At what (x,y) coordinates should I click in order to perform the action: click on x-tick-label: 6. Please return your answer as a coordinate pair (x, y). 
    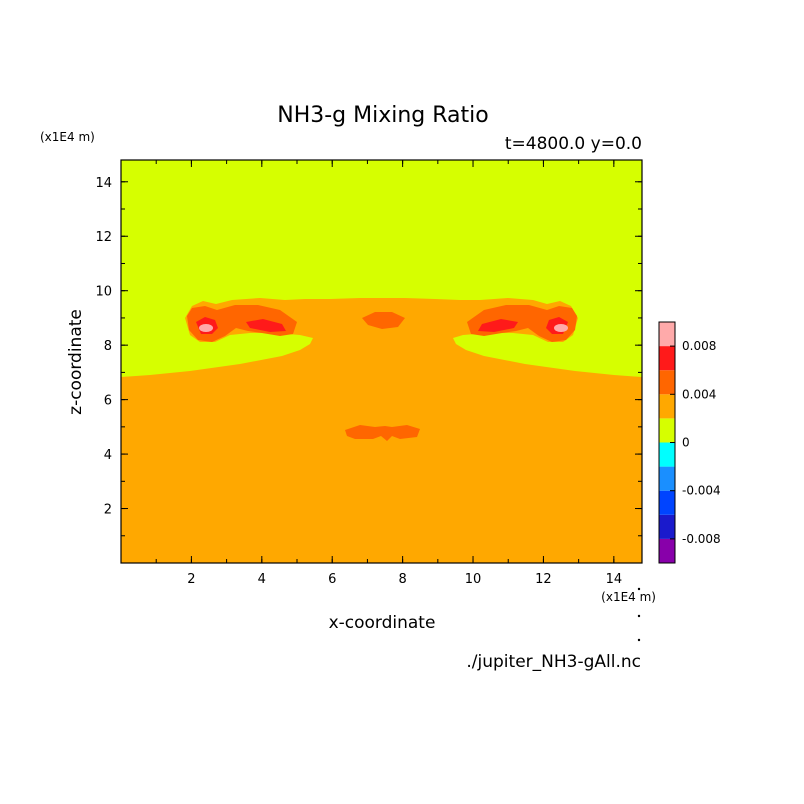
    Looking at the image, I should click on (332, 579).